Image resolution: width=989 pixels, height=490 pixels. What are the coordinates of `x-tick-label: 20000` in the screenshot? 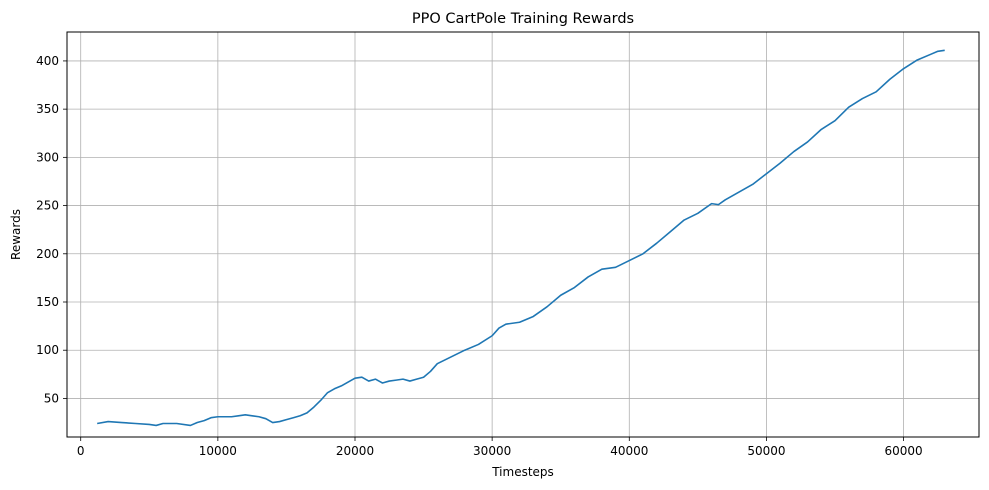 It's located at (355, 451).